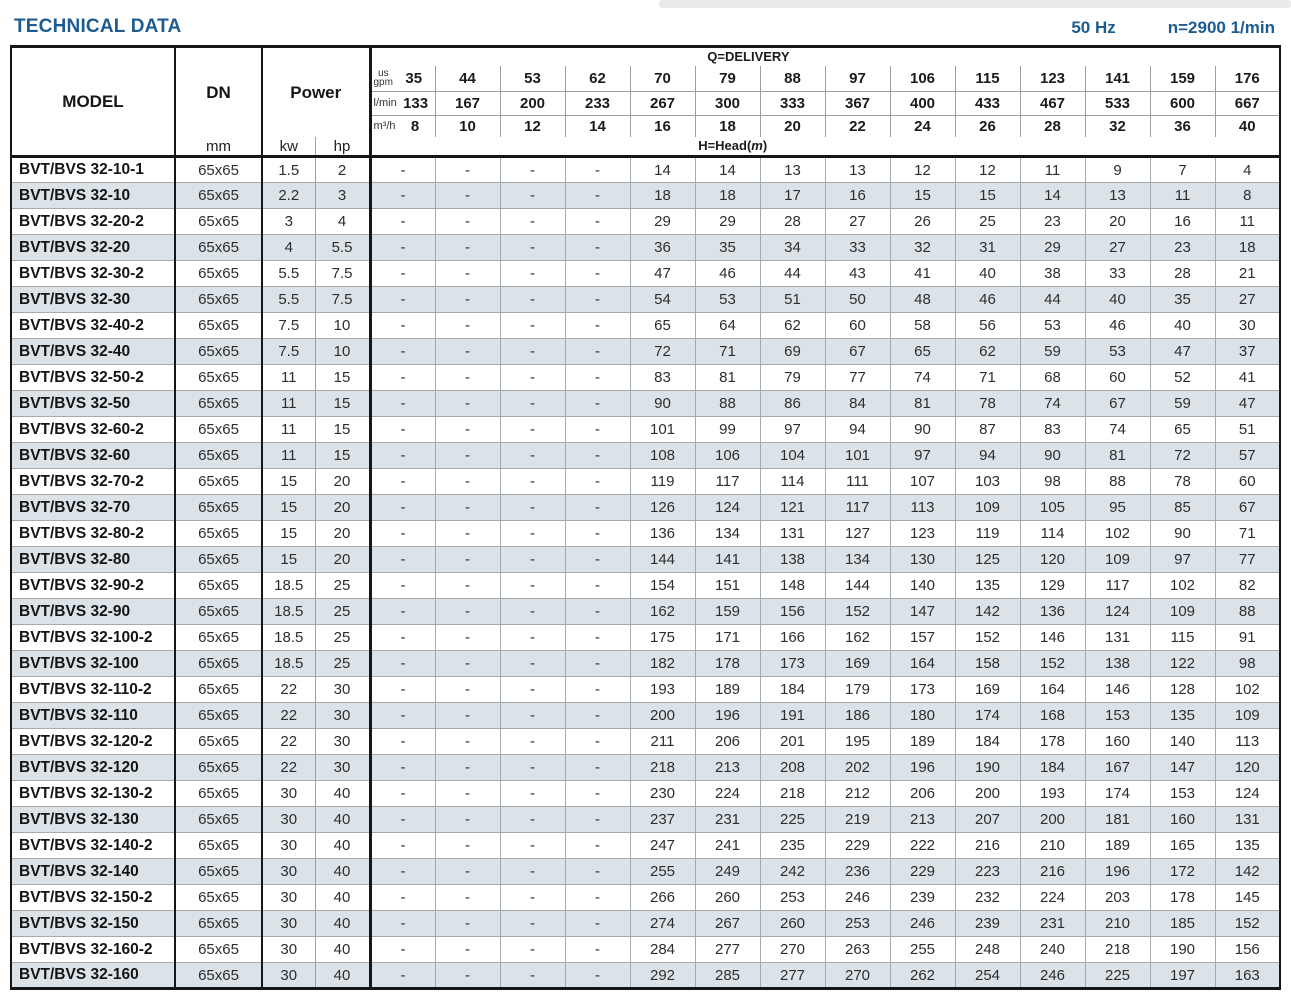 This screenshot has width=1291, height=1000. I want to click on q-header-usgpm-value: 88, so click(793, 79).